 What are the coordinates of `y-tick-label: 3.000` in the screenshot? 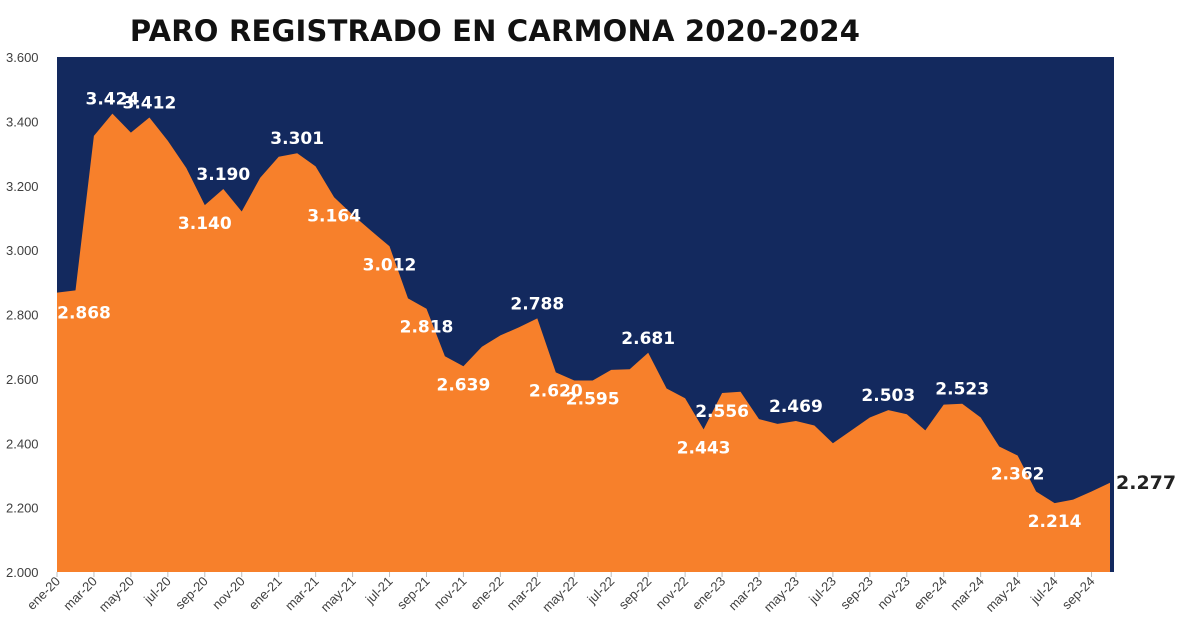 It's located at (22, 250).